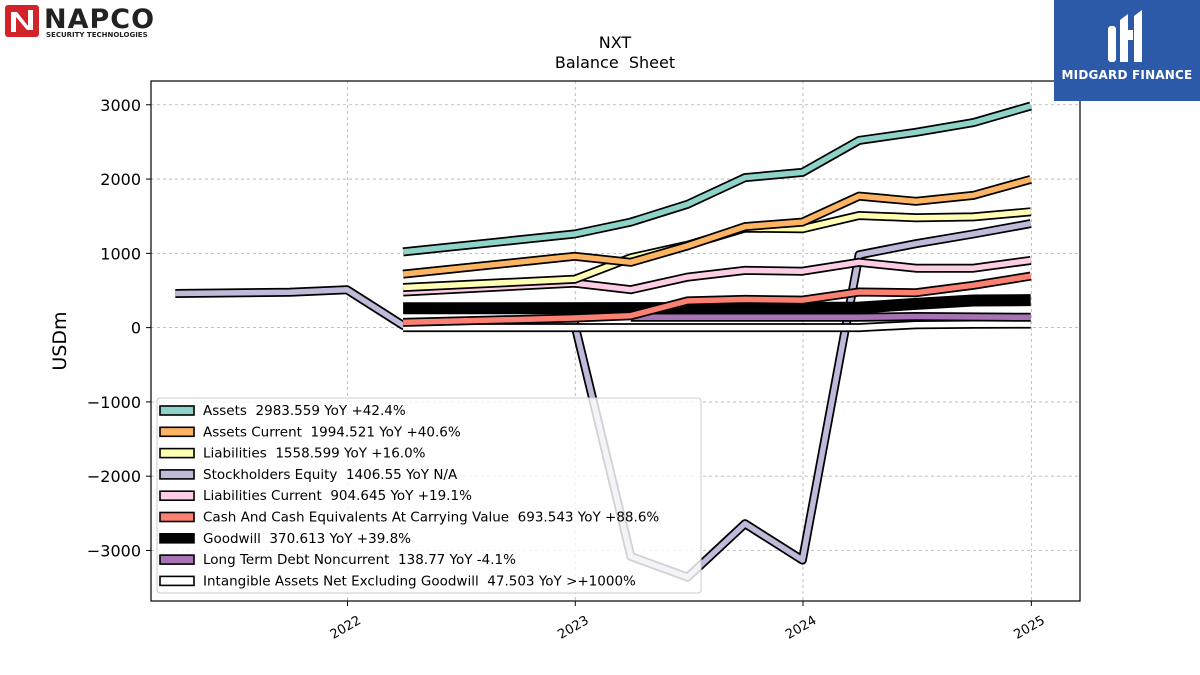  I want to click on y-tick-label: 3000, so click(120, 105).